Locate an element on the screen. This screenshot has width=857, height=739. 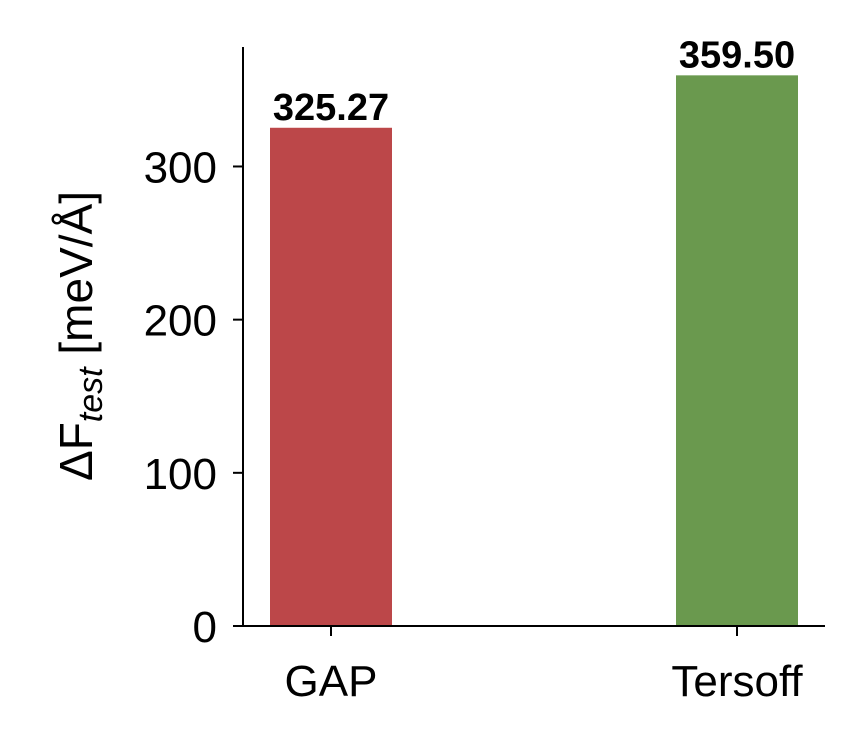
y-label-unit: [meV/Å] is located at coordinates (76, 273).